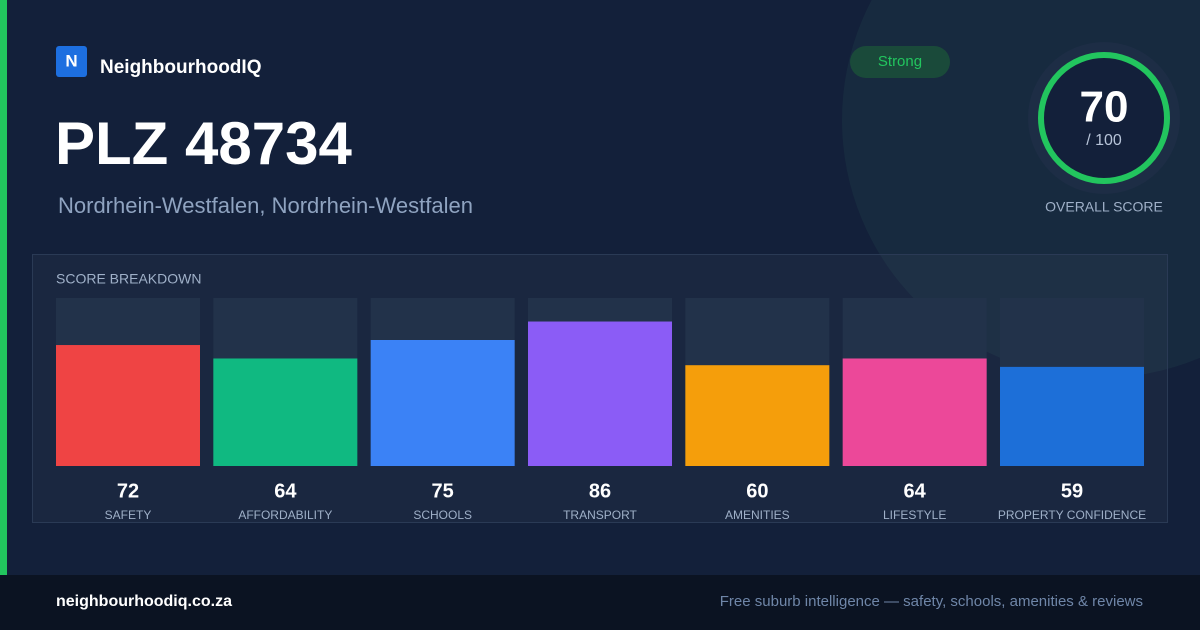 This screenshot has height=635, width=1200. Describe the element at coordinates (1104, 140) in the screenshot. I see `overall-max: / 100` at that location.